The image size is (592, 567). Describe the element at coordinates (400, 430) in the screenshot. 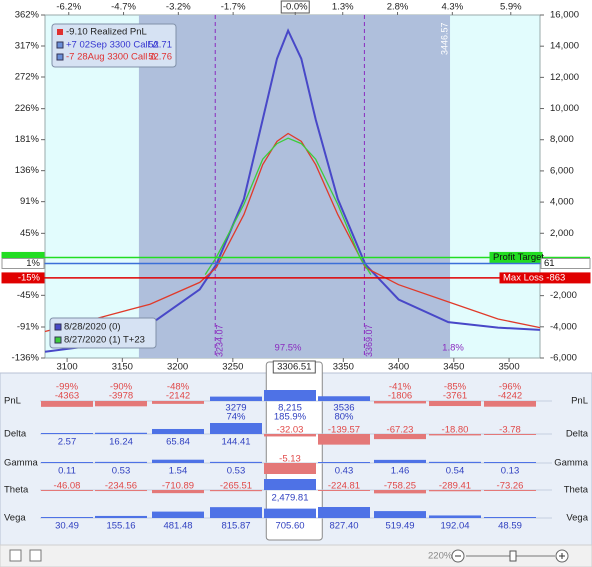

I see `greek-value: -67.23` at that location.